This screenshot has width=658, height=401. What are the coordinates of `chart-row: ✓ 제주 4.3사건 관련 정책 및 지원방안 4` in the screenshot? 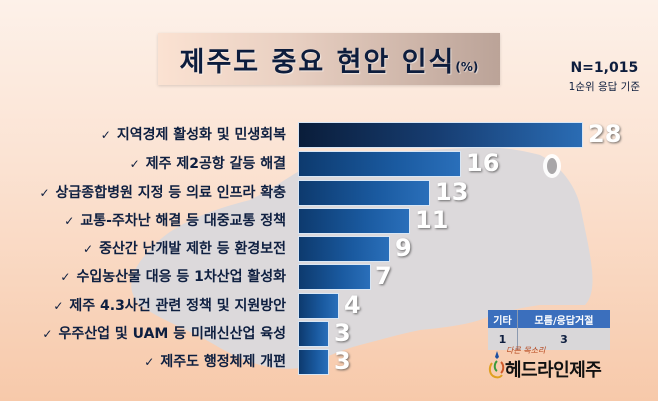 It's located at (329, 305).